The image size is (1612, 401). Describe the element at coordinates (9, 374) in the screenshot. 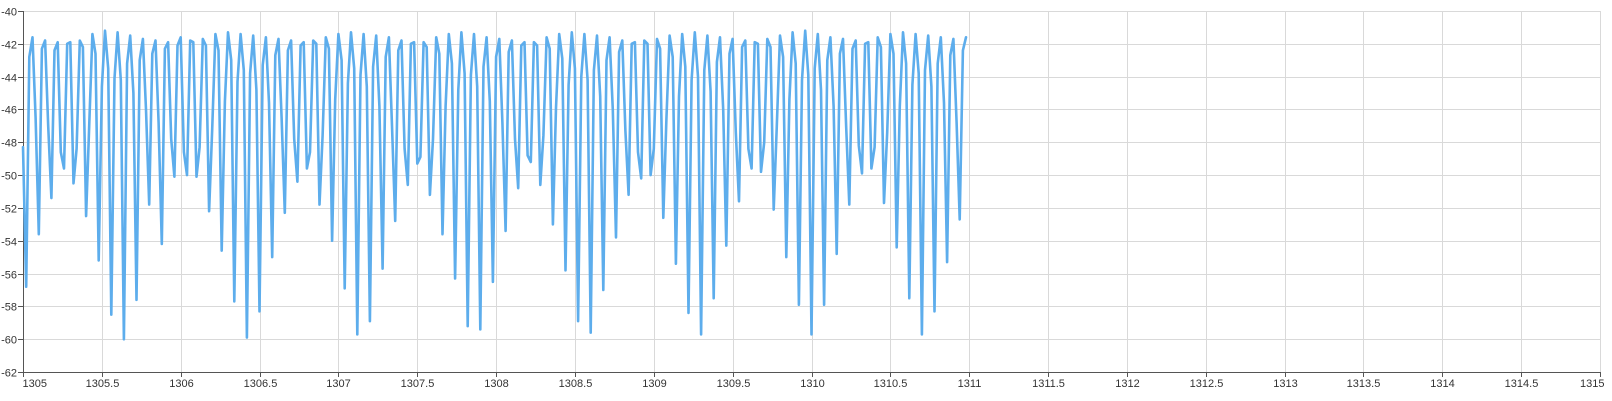

I see `y-tick-label: -62` at that location.